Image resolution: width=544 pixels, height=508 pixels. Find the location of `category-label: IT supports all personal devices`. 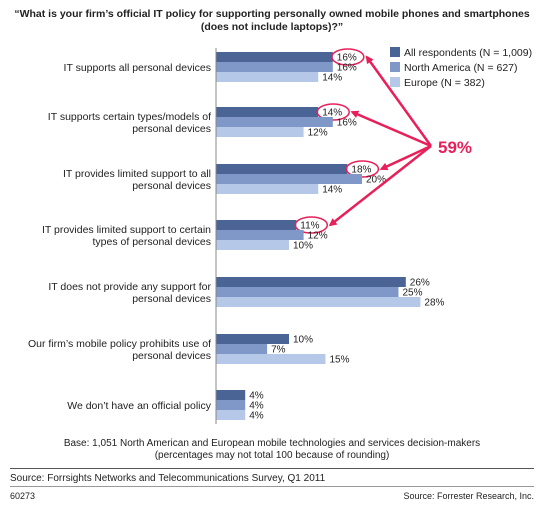

category-label: IT supports all personal devices is located at coordinates (137, 68).